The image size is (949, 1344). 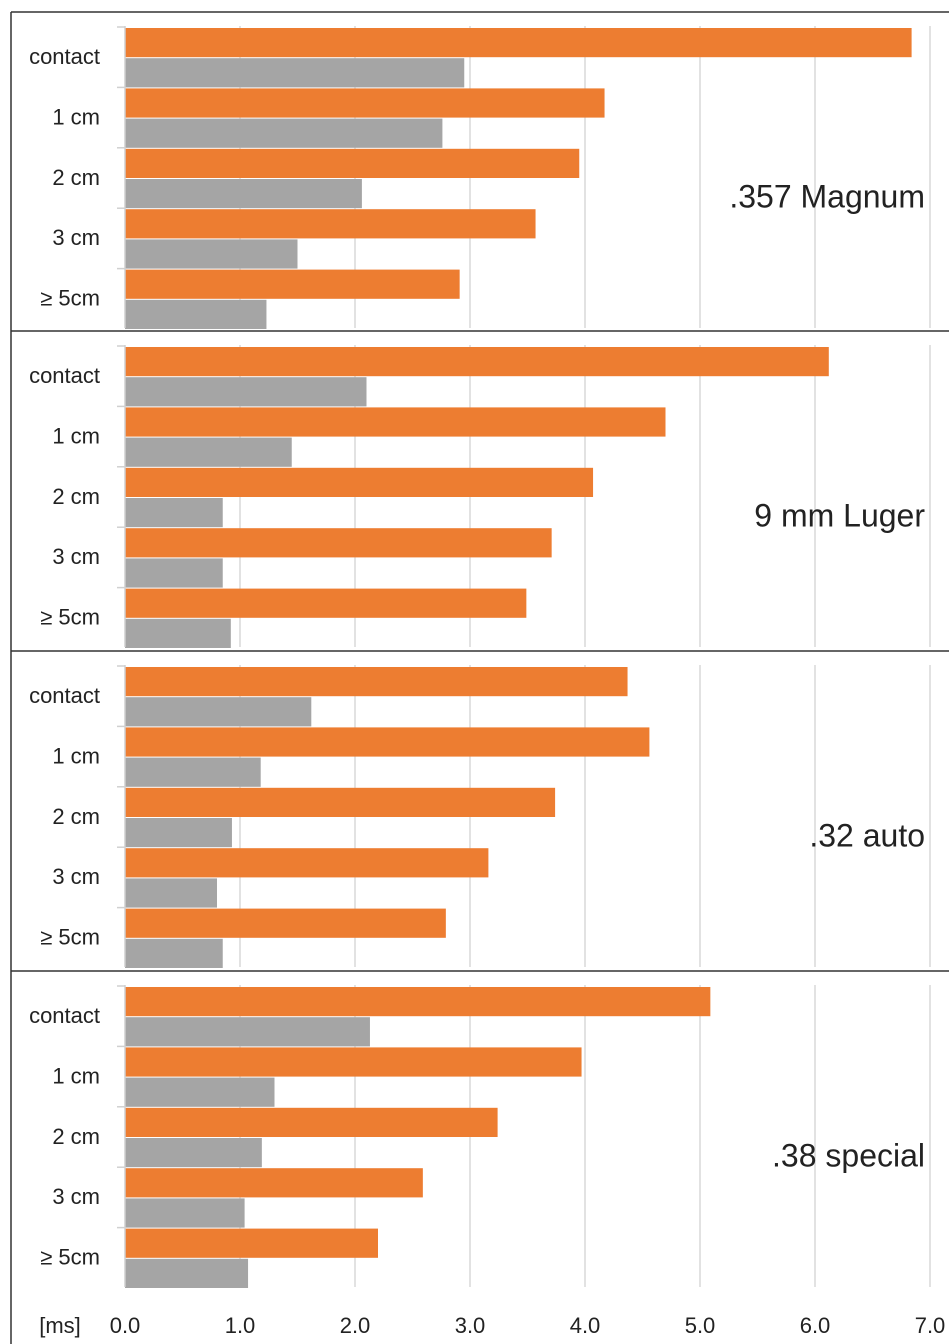 What do you see at coordinates (815, 1325) in the screenshot?
I see `x-tick-label: 6.0` at bounding box center [815, 1325].